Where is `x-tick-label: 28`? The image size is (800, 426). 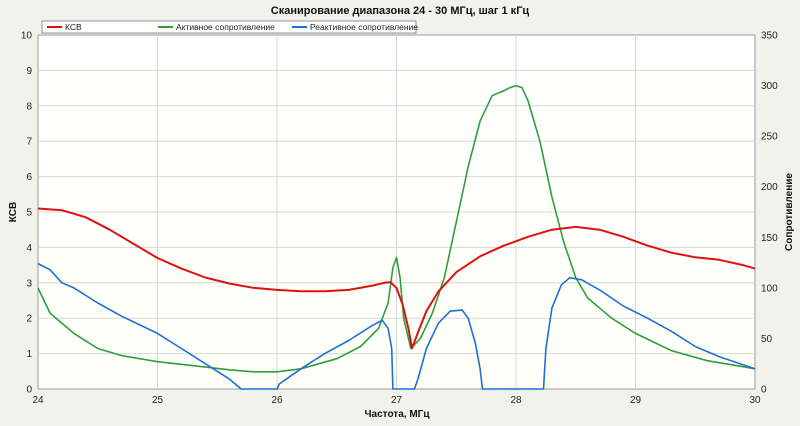 x-tick-label: 28 is located at coordinates (516, 400).